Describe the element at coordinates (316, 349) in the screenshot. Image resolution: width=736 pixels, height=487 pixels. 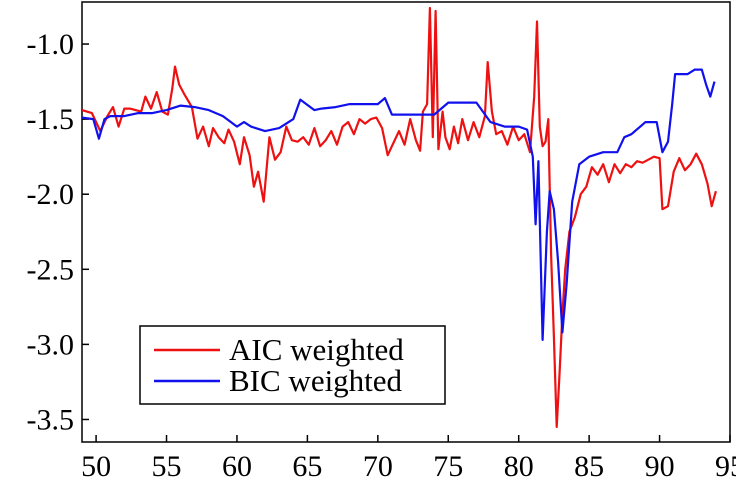
I see `legend-label-aic: AIC weighted` at that location.